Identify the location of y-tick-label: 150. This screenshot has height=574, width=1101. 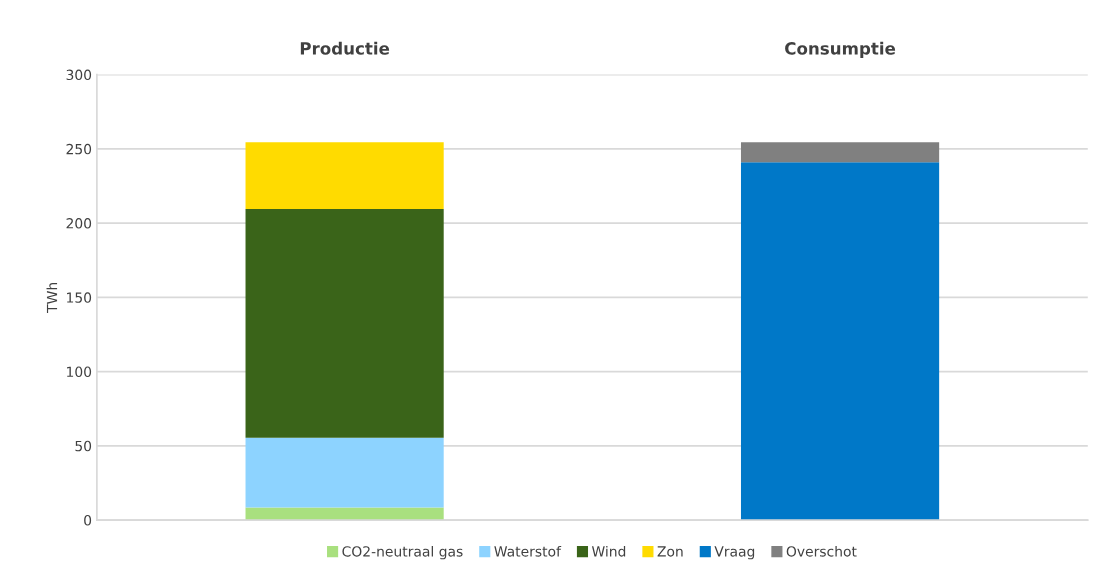
(79, 297).